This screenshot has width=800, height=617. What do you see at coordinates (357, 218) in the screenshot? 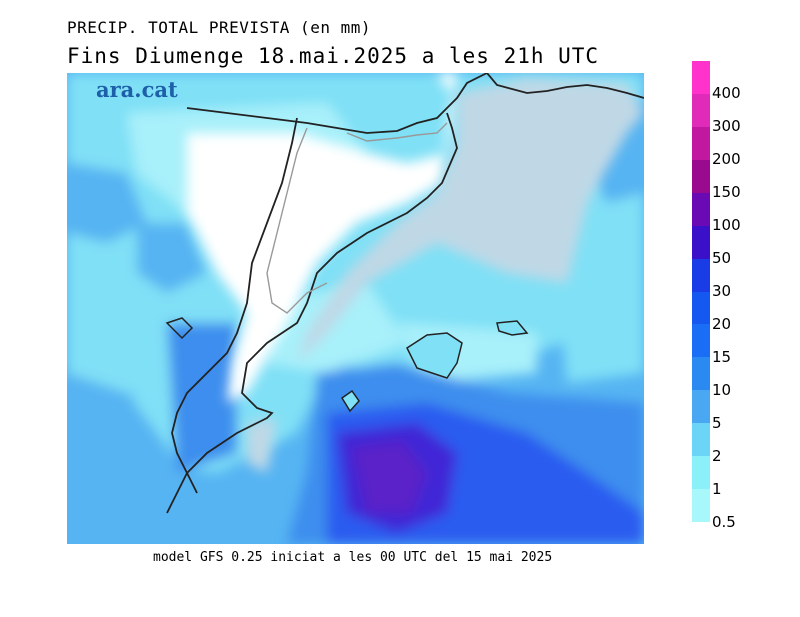
I see `border-lines` at bounding box center [357, 218].